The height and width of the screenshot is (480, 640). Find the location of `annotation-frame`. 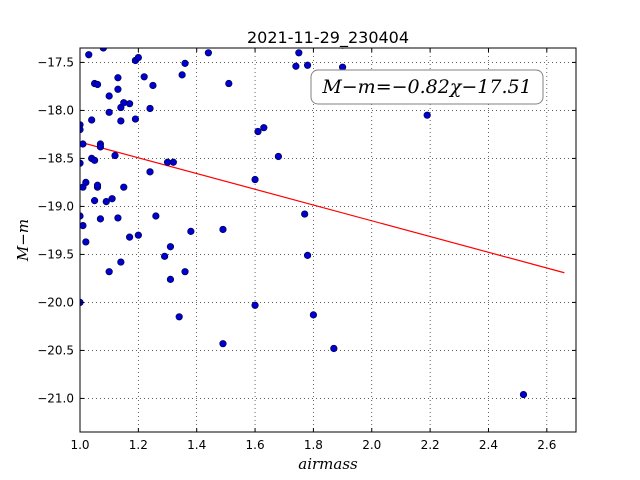

annotation-frame is located at coordinates (427, 87).